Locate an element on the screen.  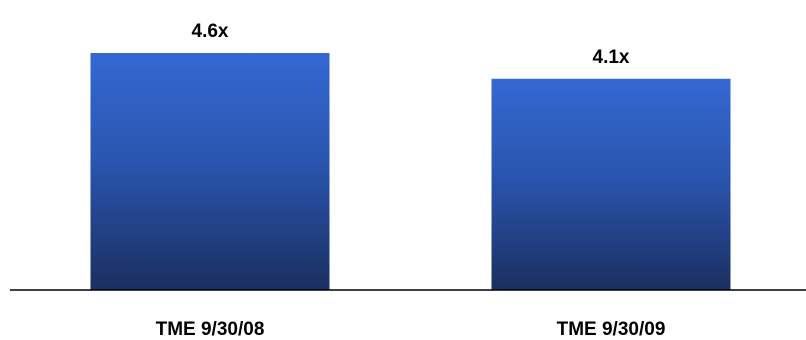
x-tick-label-1: TME 9/30/08 is located at coordinates (210, 329).